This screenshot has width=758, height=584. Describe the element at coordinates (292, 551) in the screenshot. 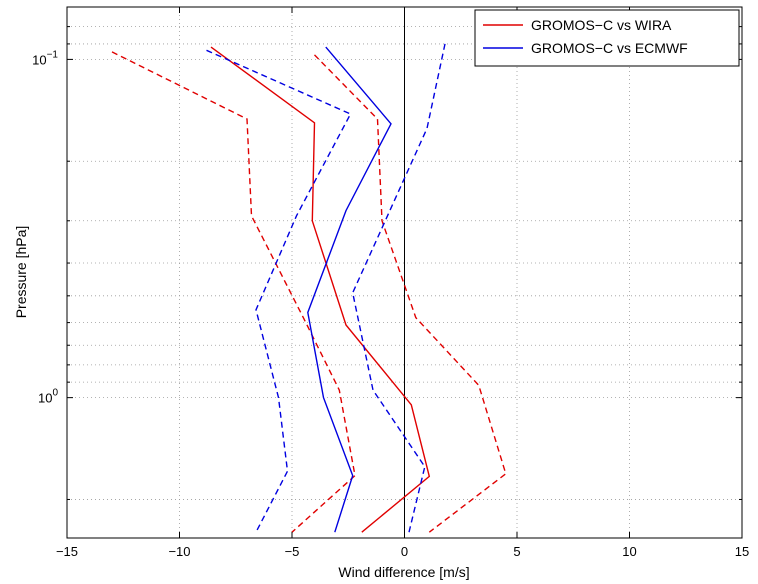

I see `x-tick-label: −5` at that location.